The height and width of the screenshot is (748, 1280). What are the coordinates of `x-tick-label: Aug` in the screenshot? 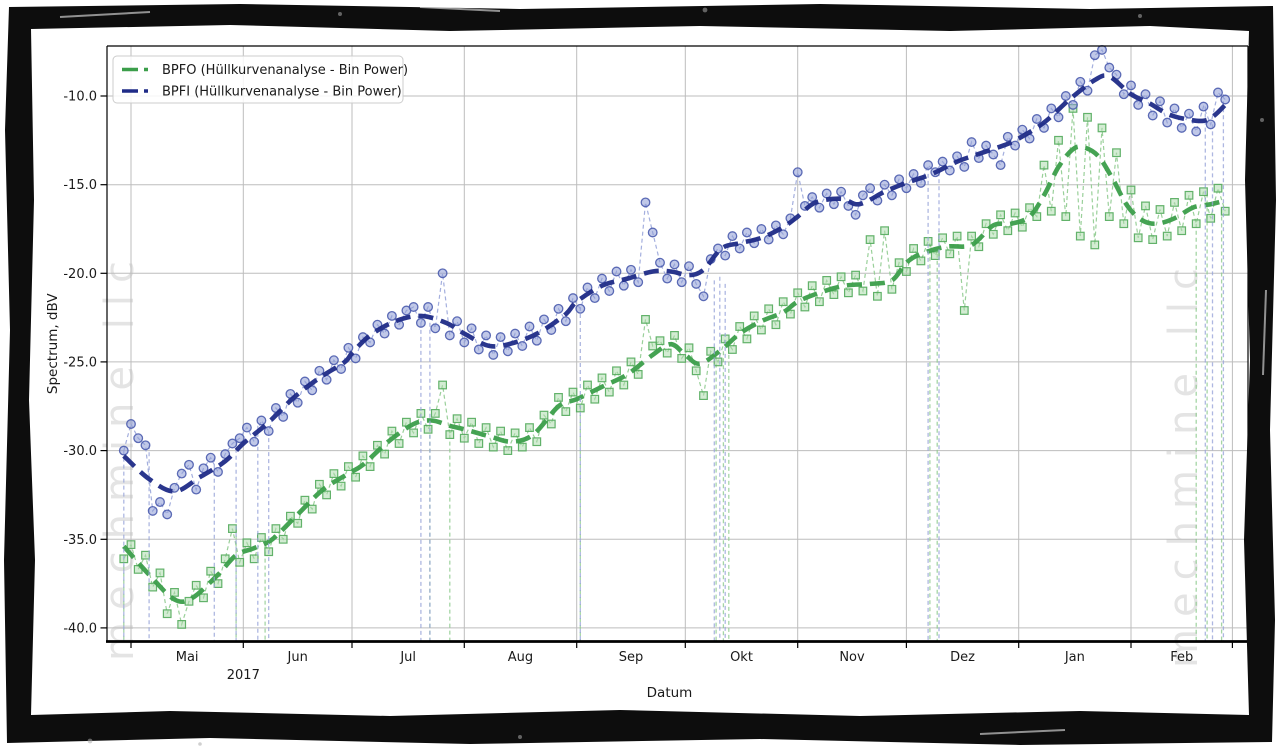 It's located at (520, 657).